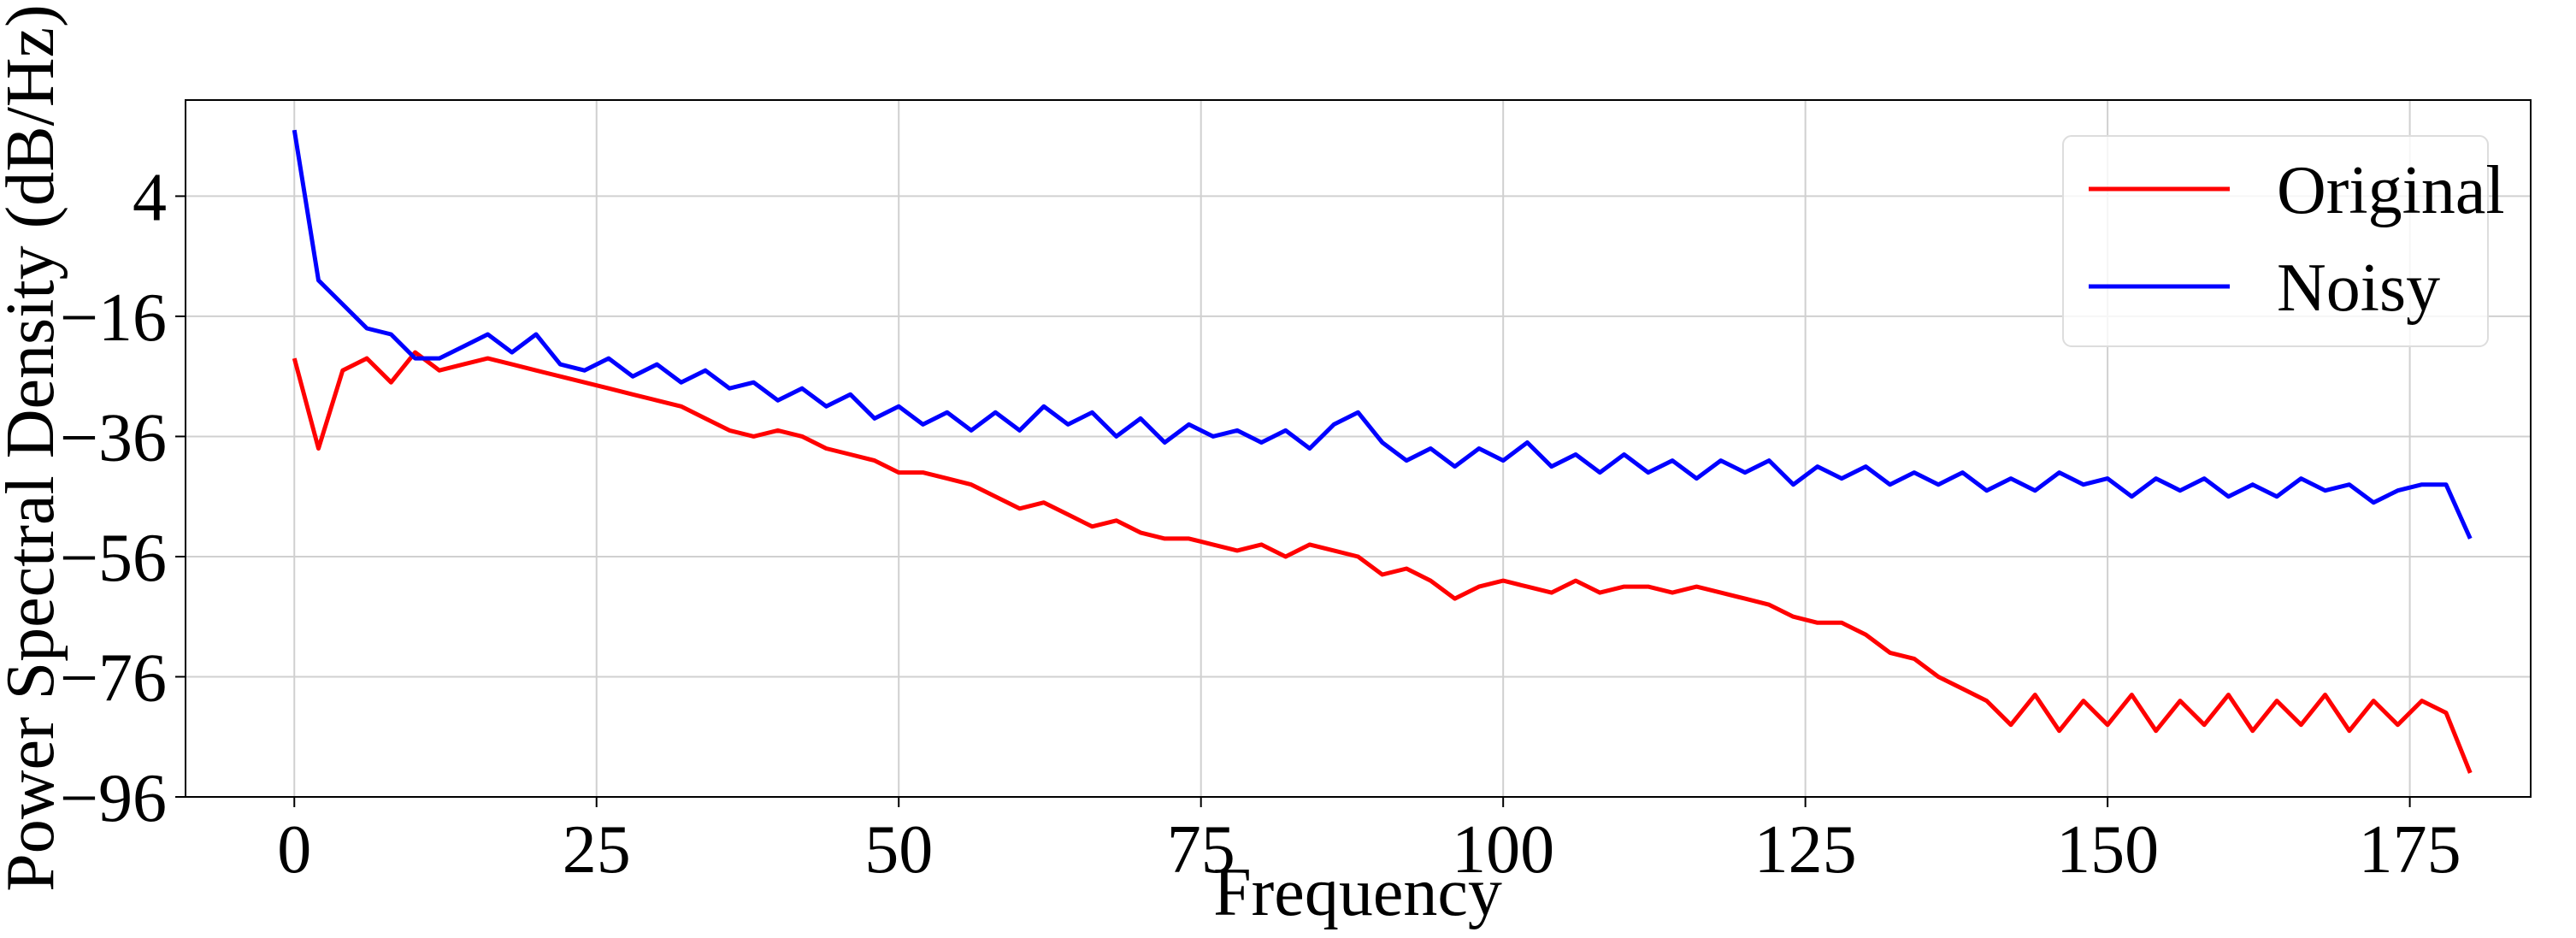 This screenshot has width=2576, height=938. I want to click on x-tick-label: 0, so click(294, 850).